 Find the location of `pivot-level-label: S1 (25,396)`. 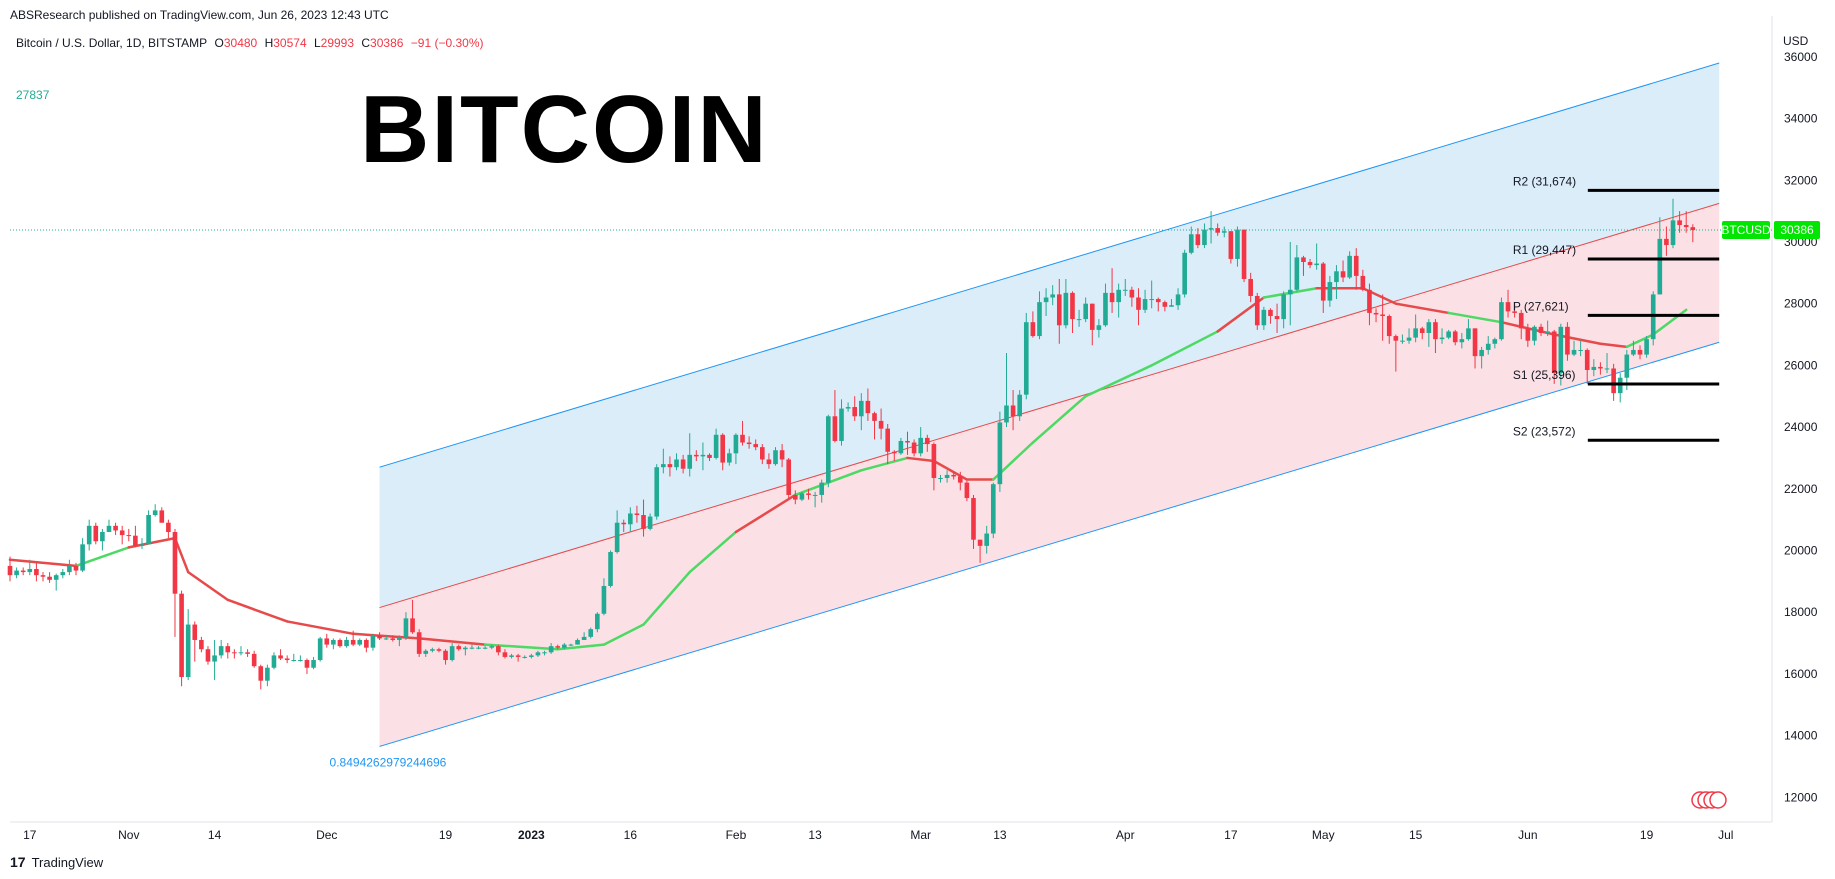

pivot-level-label: S1 (25,396) is located at coordinates (1544, 375).